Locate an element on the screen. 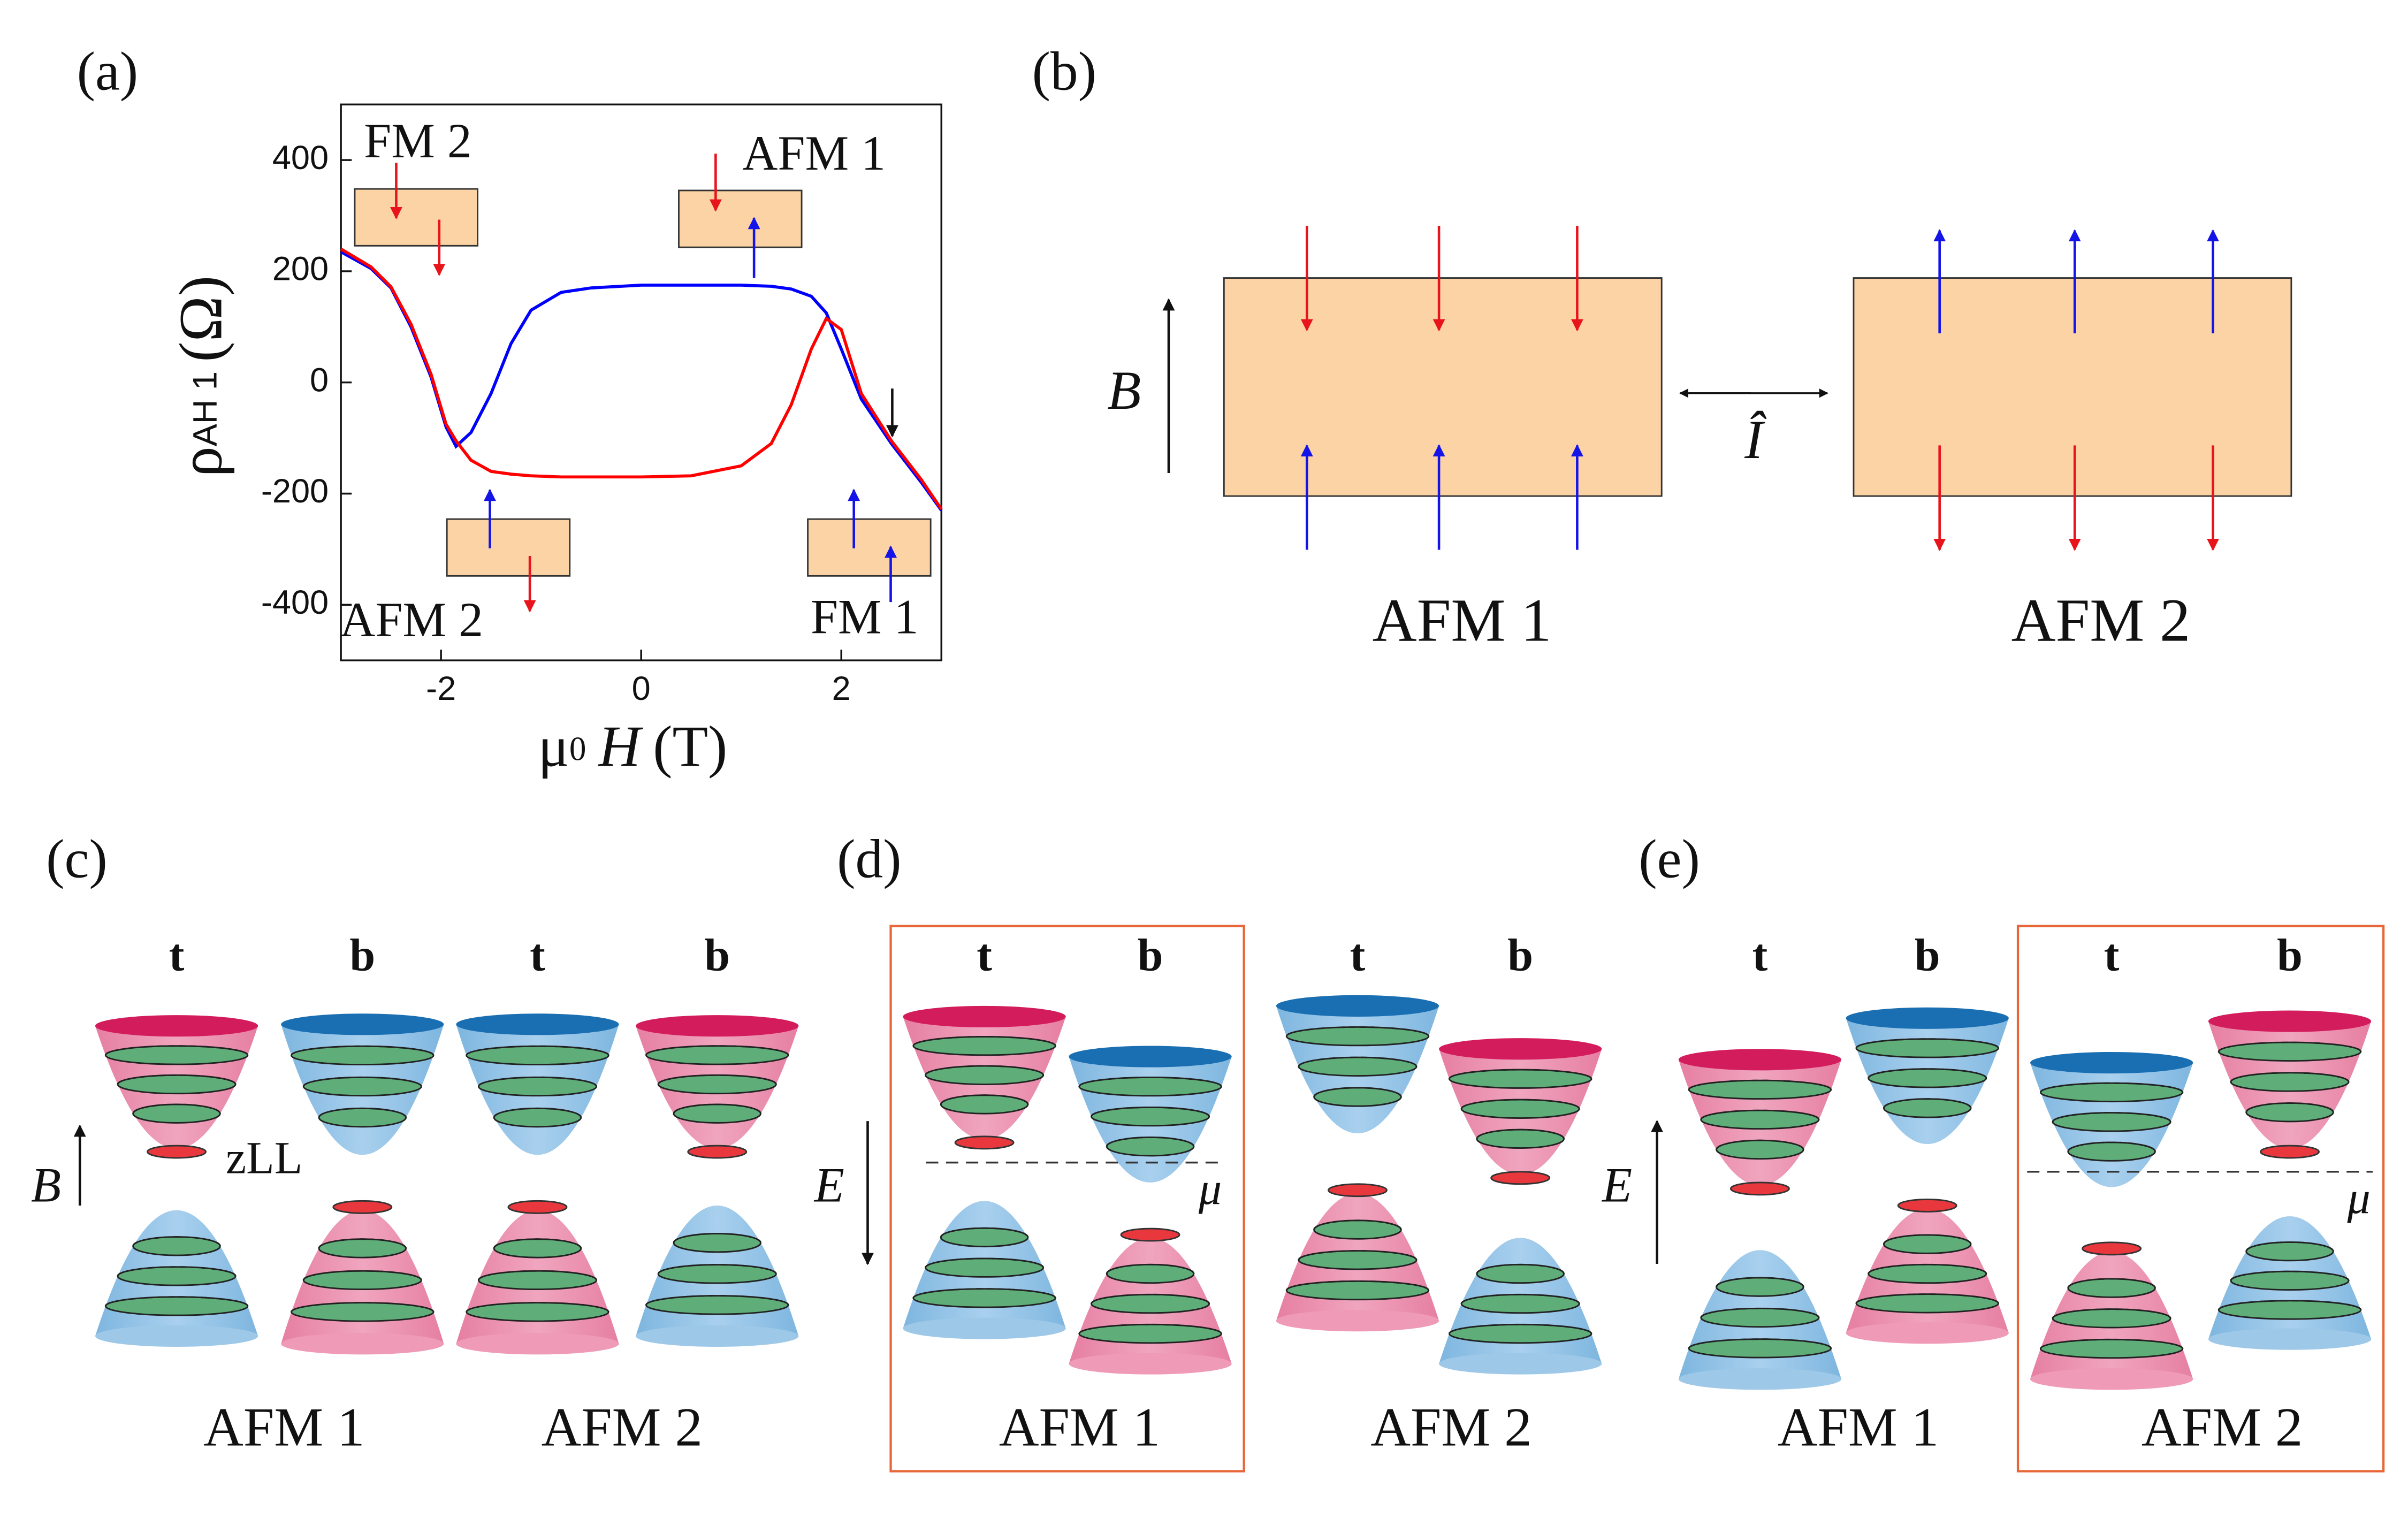 This screenshot has width=2408, height=1525. y-tick-label: 0 is located at coordinates (319, 380).